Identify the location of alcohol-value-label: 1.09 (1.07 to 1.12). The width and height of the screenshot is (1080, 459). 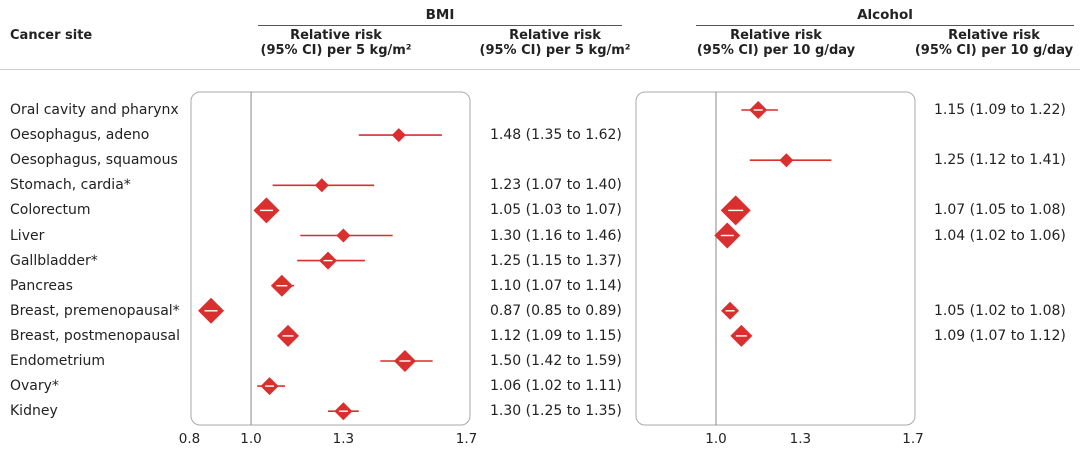
(1000, 335).